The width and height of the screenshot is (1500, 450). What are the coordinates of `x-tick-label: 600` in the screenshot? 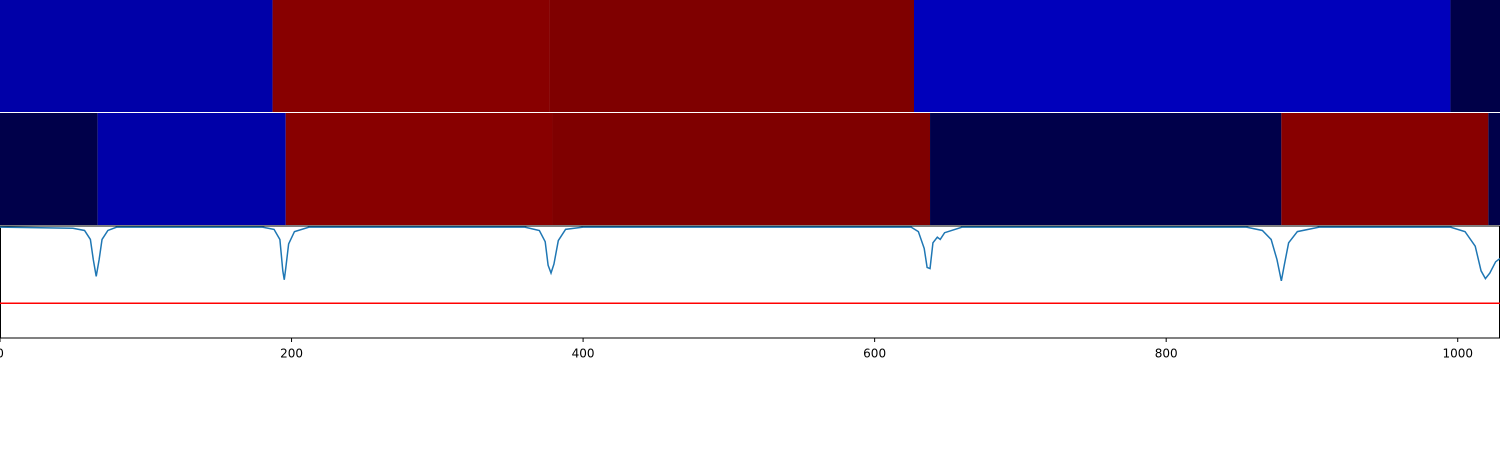 It's located at (874, 354).